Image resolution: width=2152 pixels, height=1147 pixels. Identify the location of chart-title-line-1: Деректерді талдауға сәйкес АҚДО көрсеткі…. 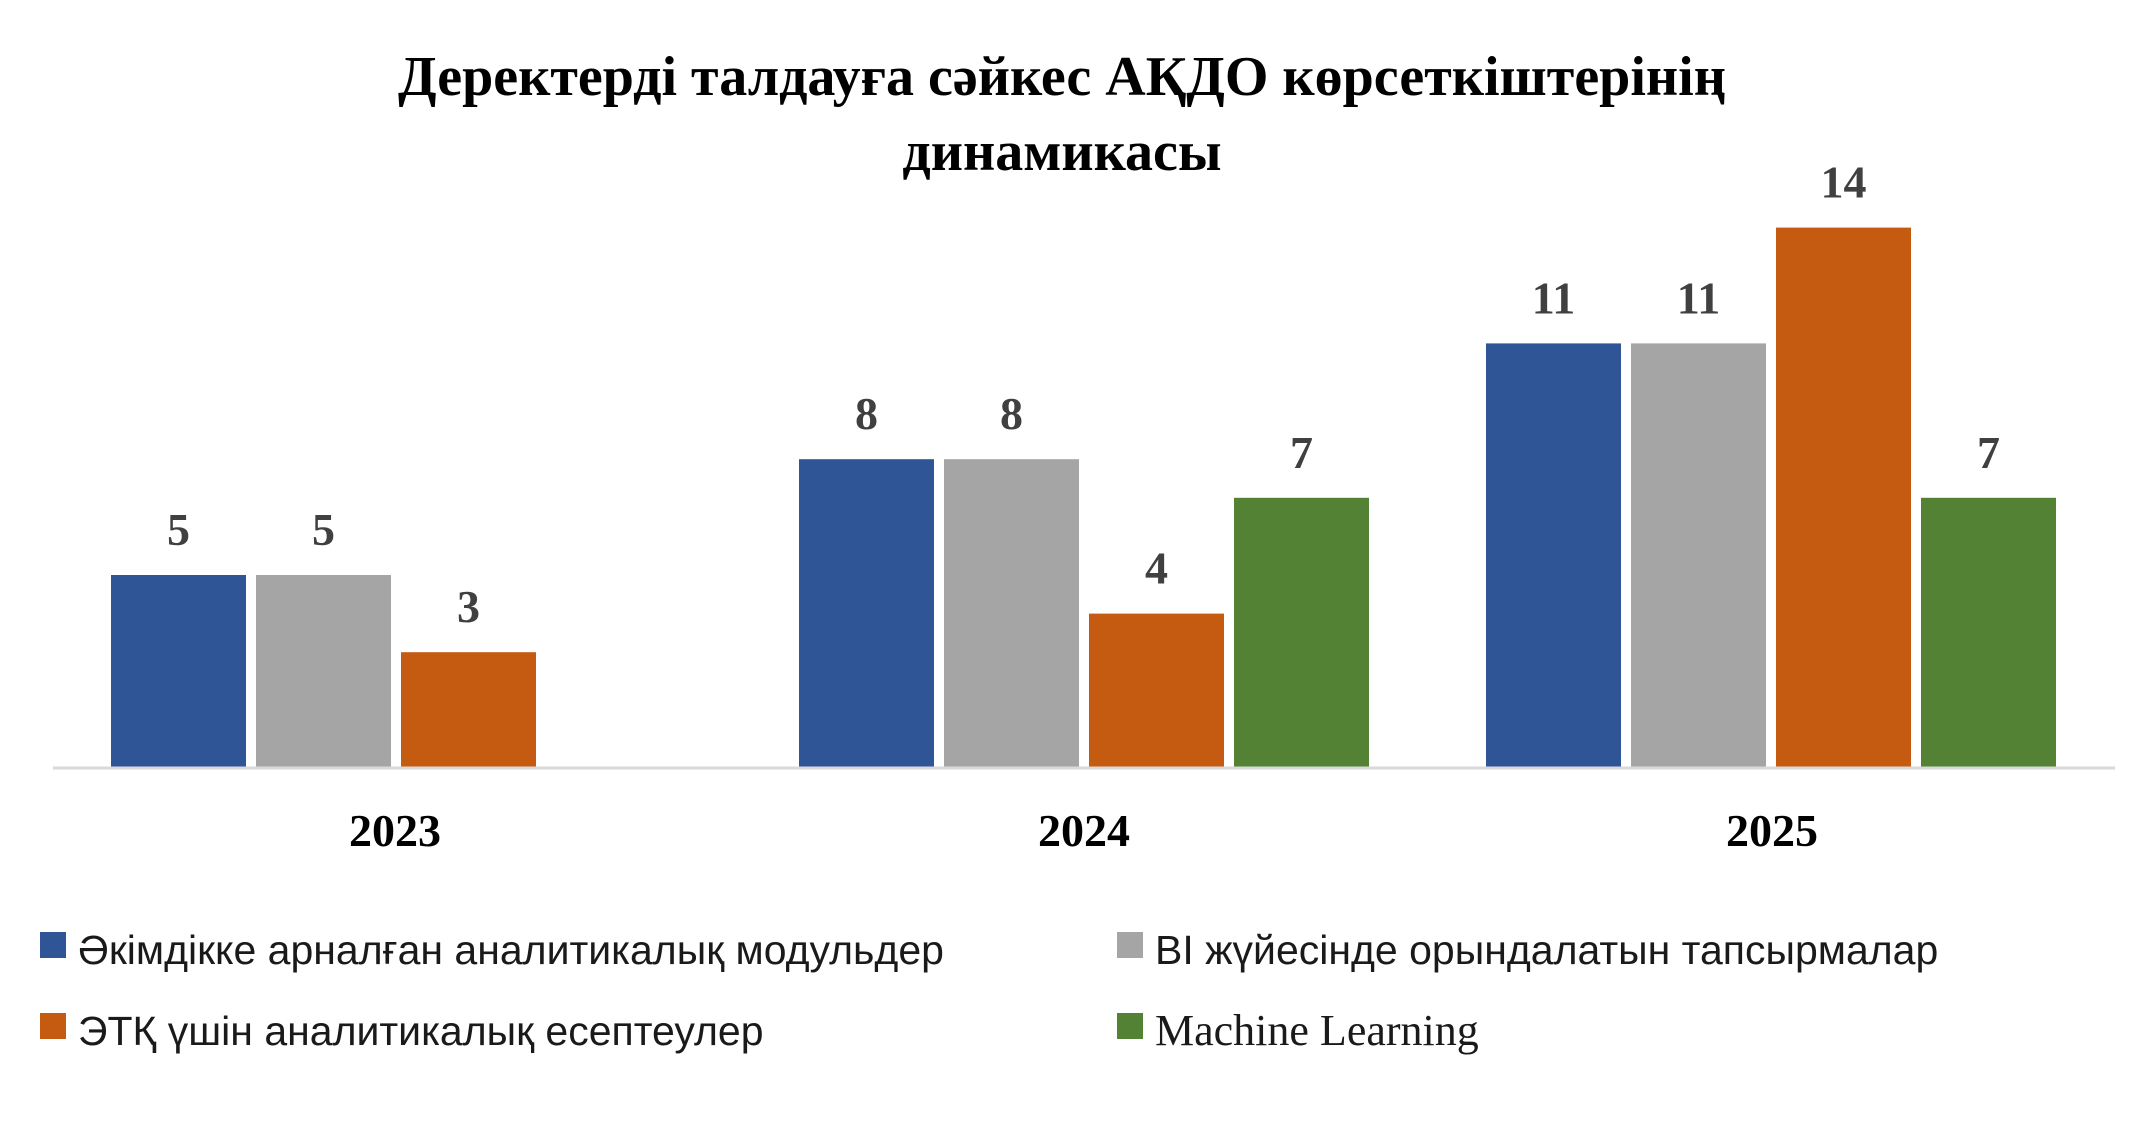
(1062, 77).